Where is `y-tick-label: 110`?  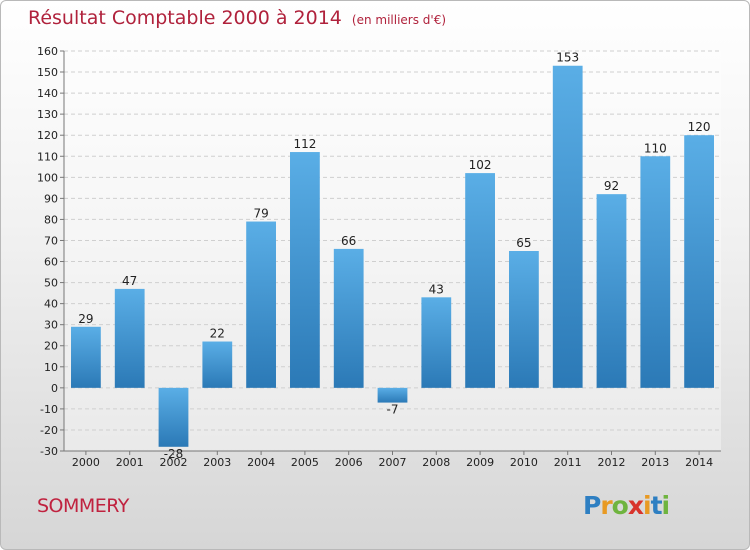
y-tick-label: 110 is located at coordinates (47, 156).